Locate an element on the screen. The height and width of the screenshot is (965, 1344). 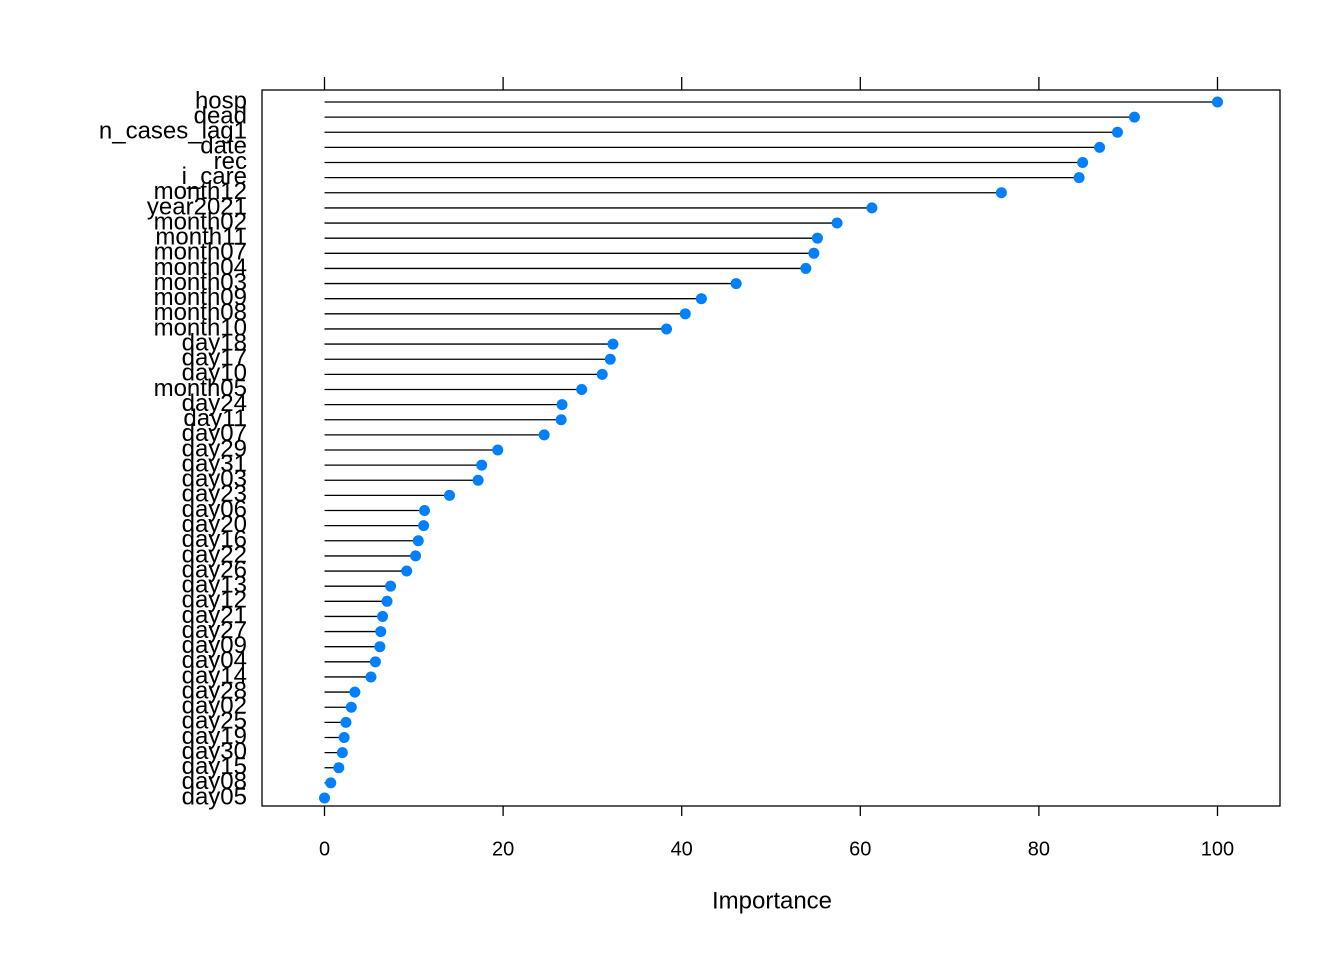
y-tick-label: day02 is located at coordinates (214, 706).